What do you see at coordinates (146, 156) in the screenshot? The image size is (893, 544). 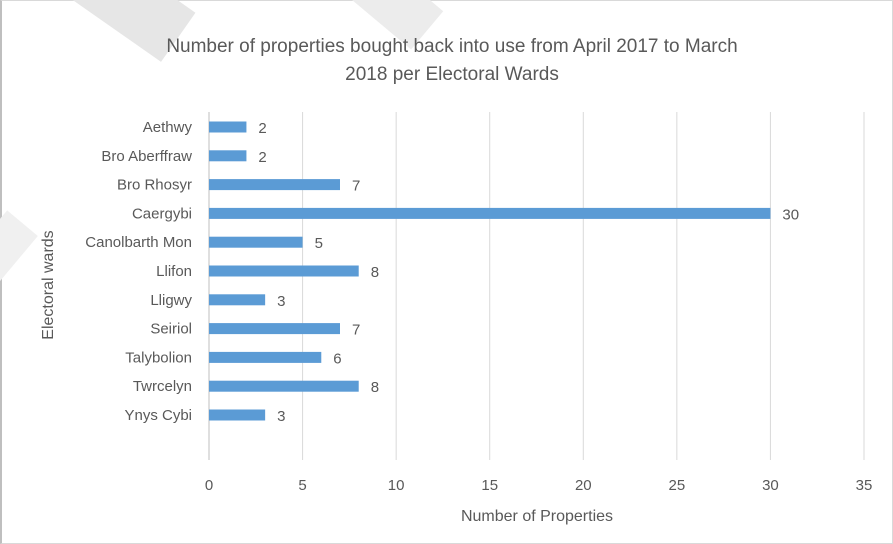 I see `category-label: Bro Aberffraw` at bounding box center [146, 156].